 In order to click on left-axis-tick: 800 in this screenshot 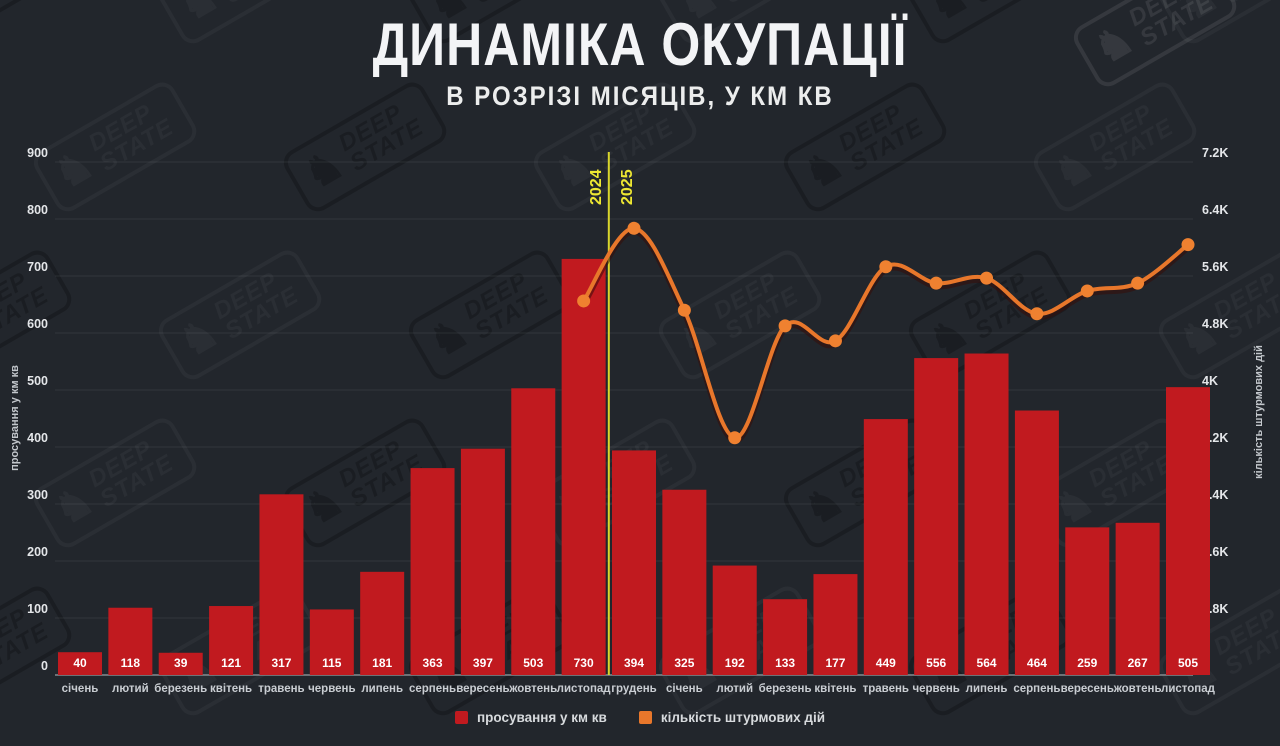, I will do `click(37, 210)`.